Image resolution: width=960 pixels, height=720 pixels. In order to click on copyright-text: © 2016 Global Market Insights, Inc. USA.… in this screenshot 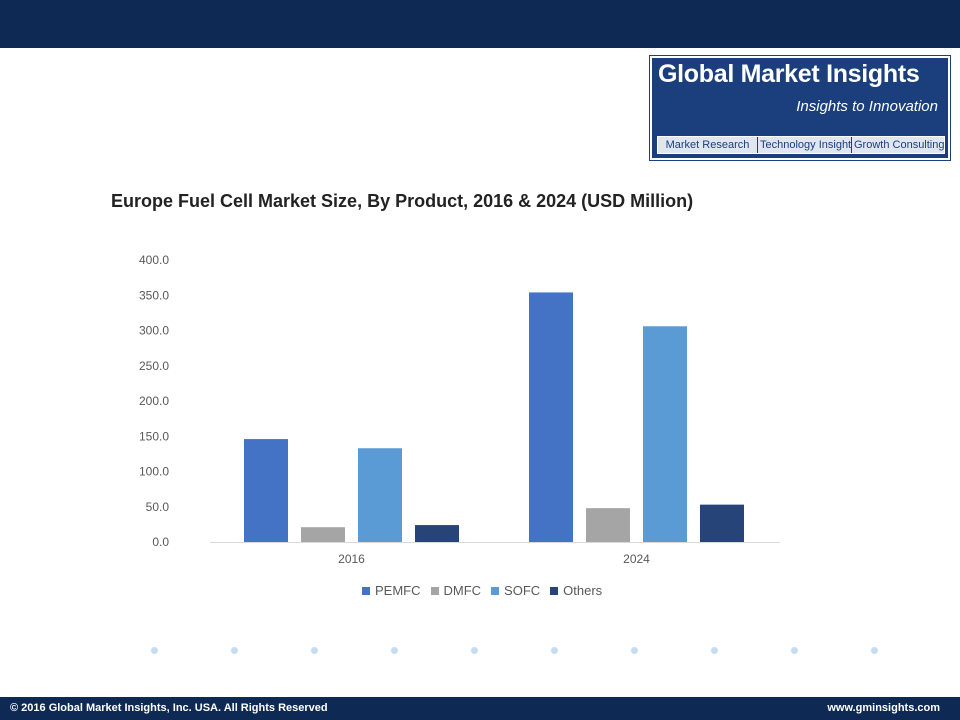, I will do `click(169, 708)`.